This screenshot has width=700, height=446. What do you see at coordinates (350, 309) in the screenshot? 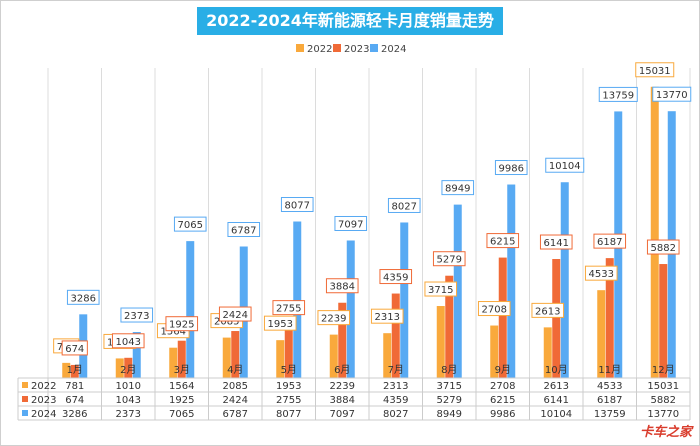
I see `bar-2024-6月` at bounding box center [350, 309].